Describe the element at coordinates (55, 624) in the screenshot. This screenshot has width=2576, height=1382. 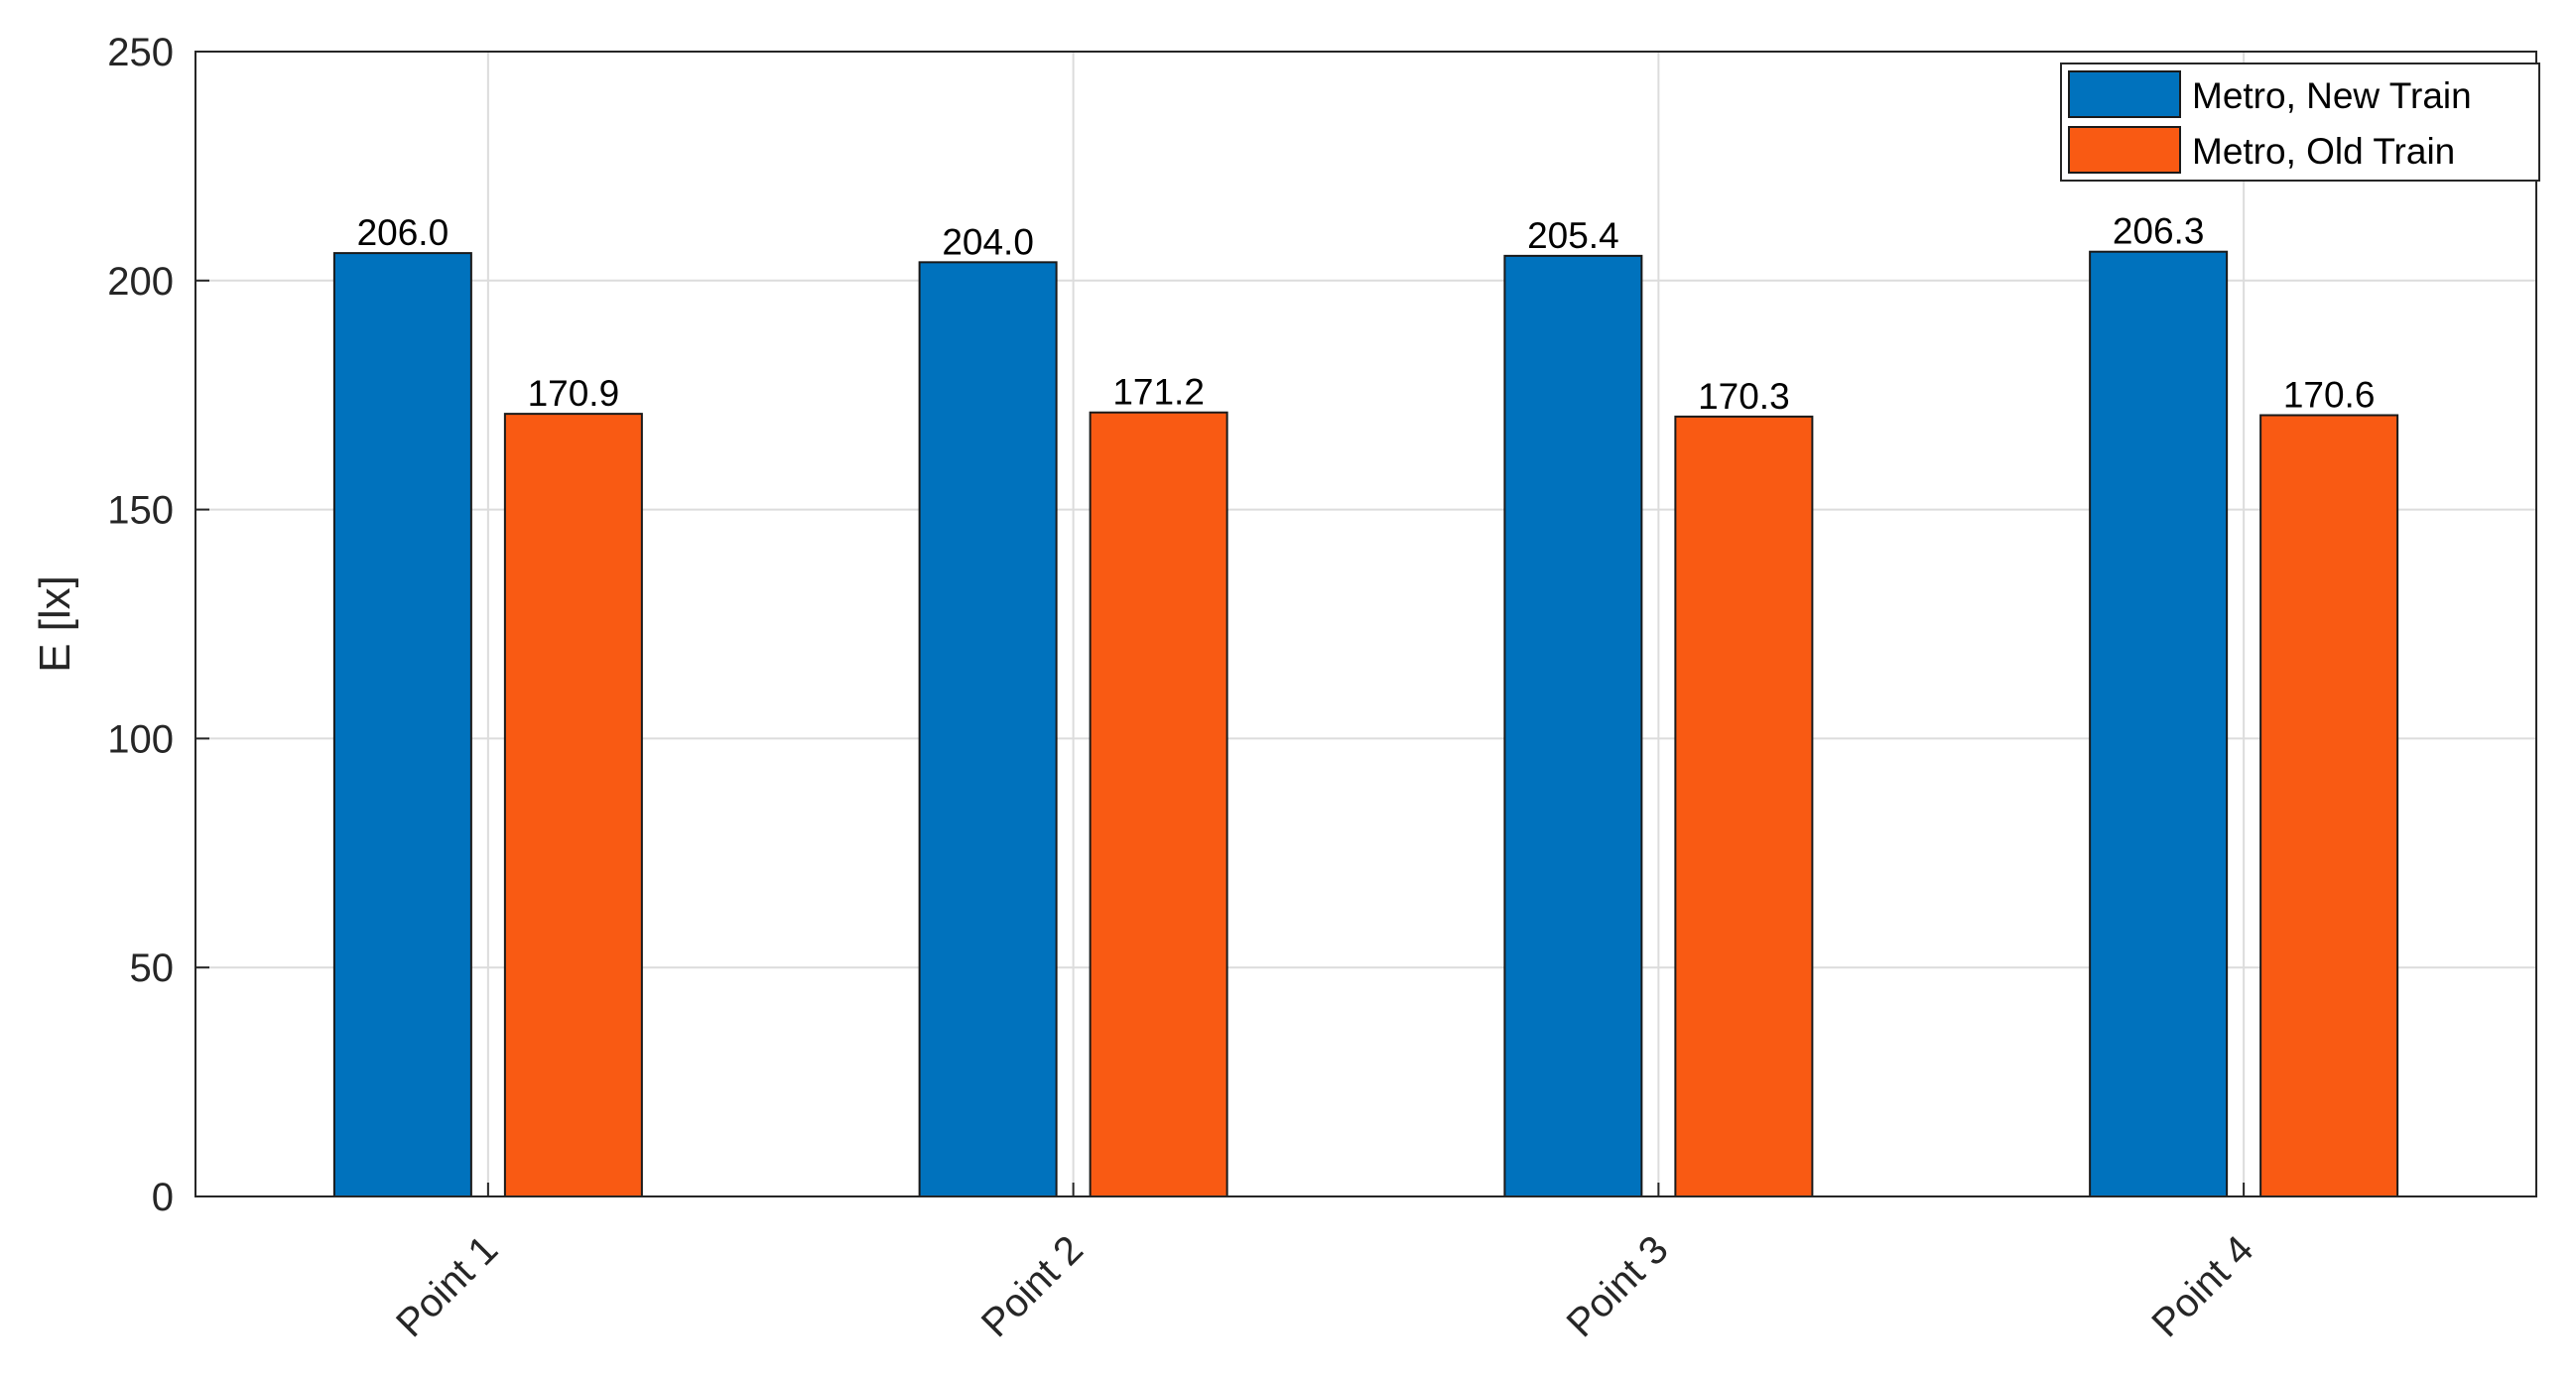
I see `y-axis-label: E [lx]` at that location.